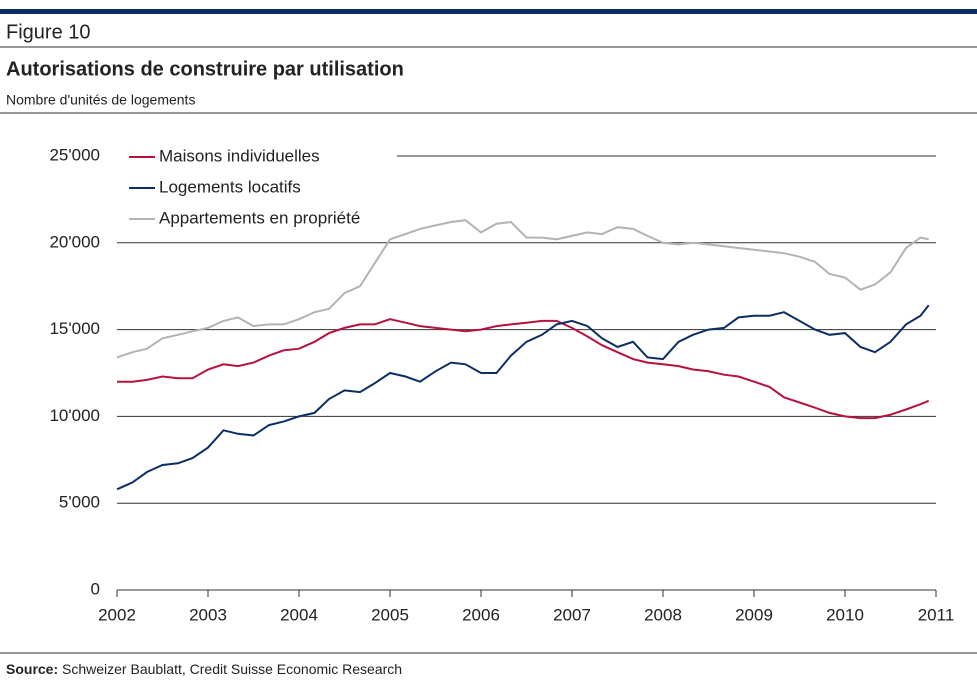 The image size is (977, 686). What do you see at coordinates (239, 155) in the screenshot?
I see `legend-label: Maisons individuelles` at bounding box center [239, 155].